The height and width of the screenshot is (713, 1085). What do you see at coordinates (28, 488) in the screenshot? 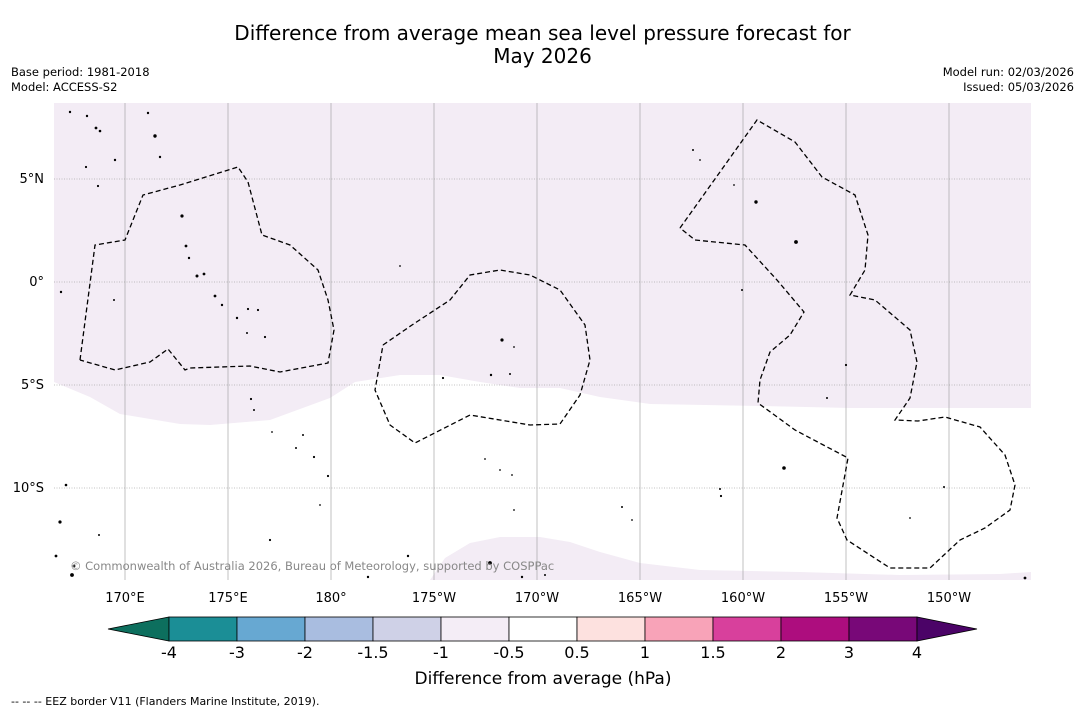
I see `lat-label-10s: 10°S` at bounding box center [28, 488].